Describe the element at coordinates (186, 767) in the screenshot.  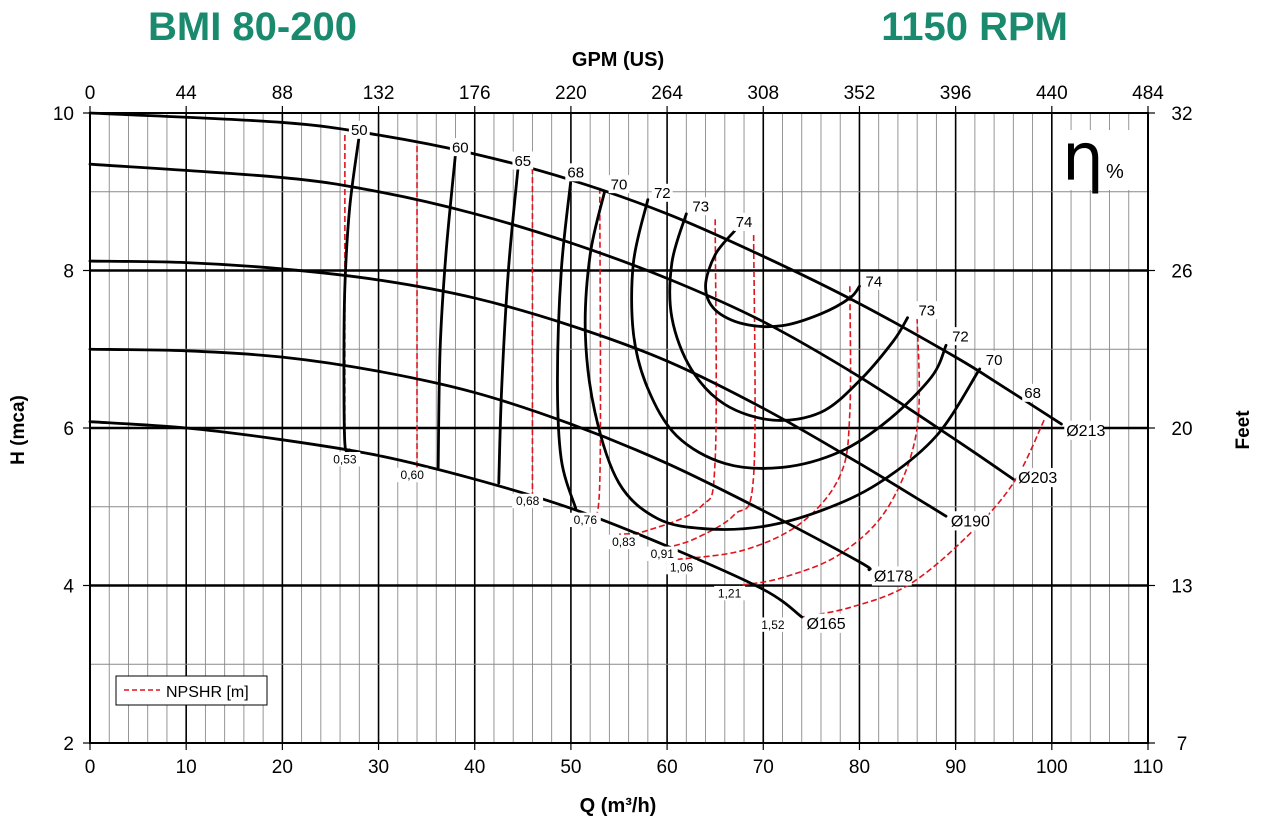
I see `x-tick-label: 10` at that location.